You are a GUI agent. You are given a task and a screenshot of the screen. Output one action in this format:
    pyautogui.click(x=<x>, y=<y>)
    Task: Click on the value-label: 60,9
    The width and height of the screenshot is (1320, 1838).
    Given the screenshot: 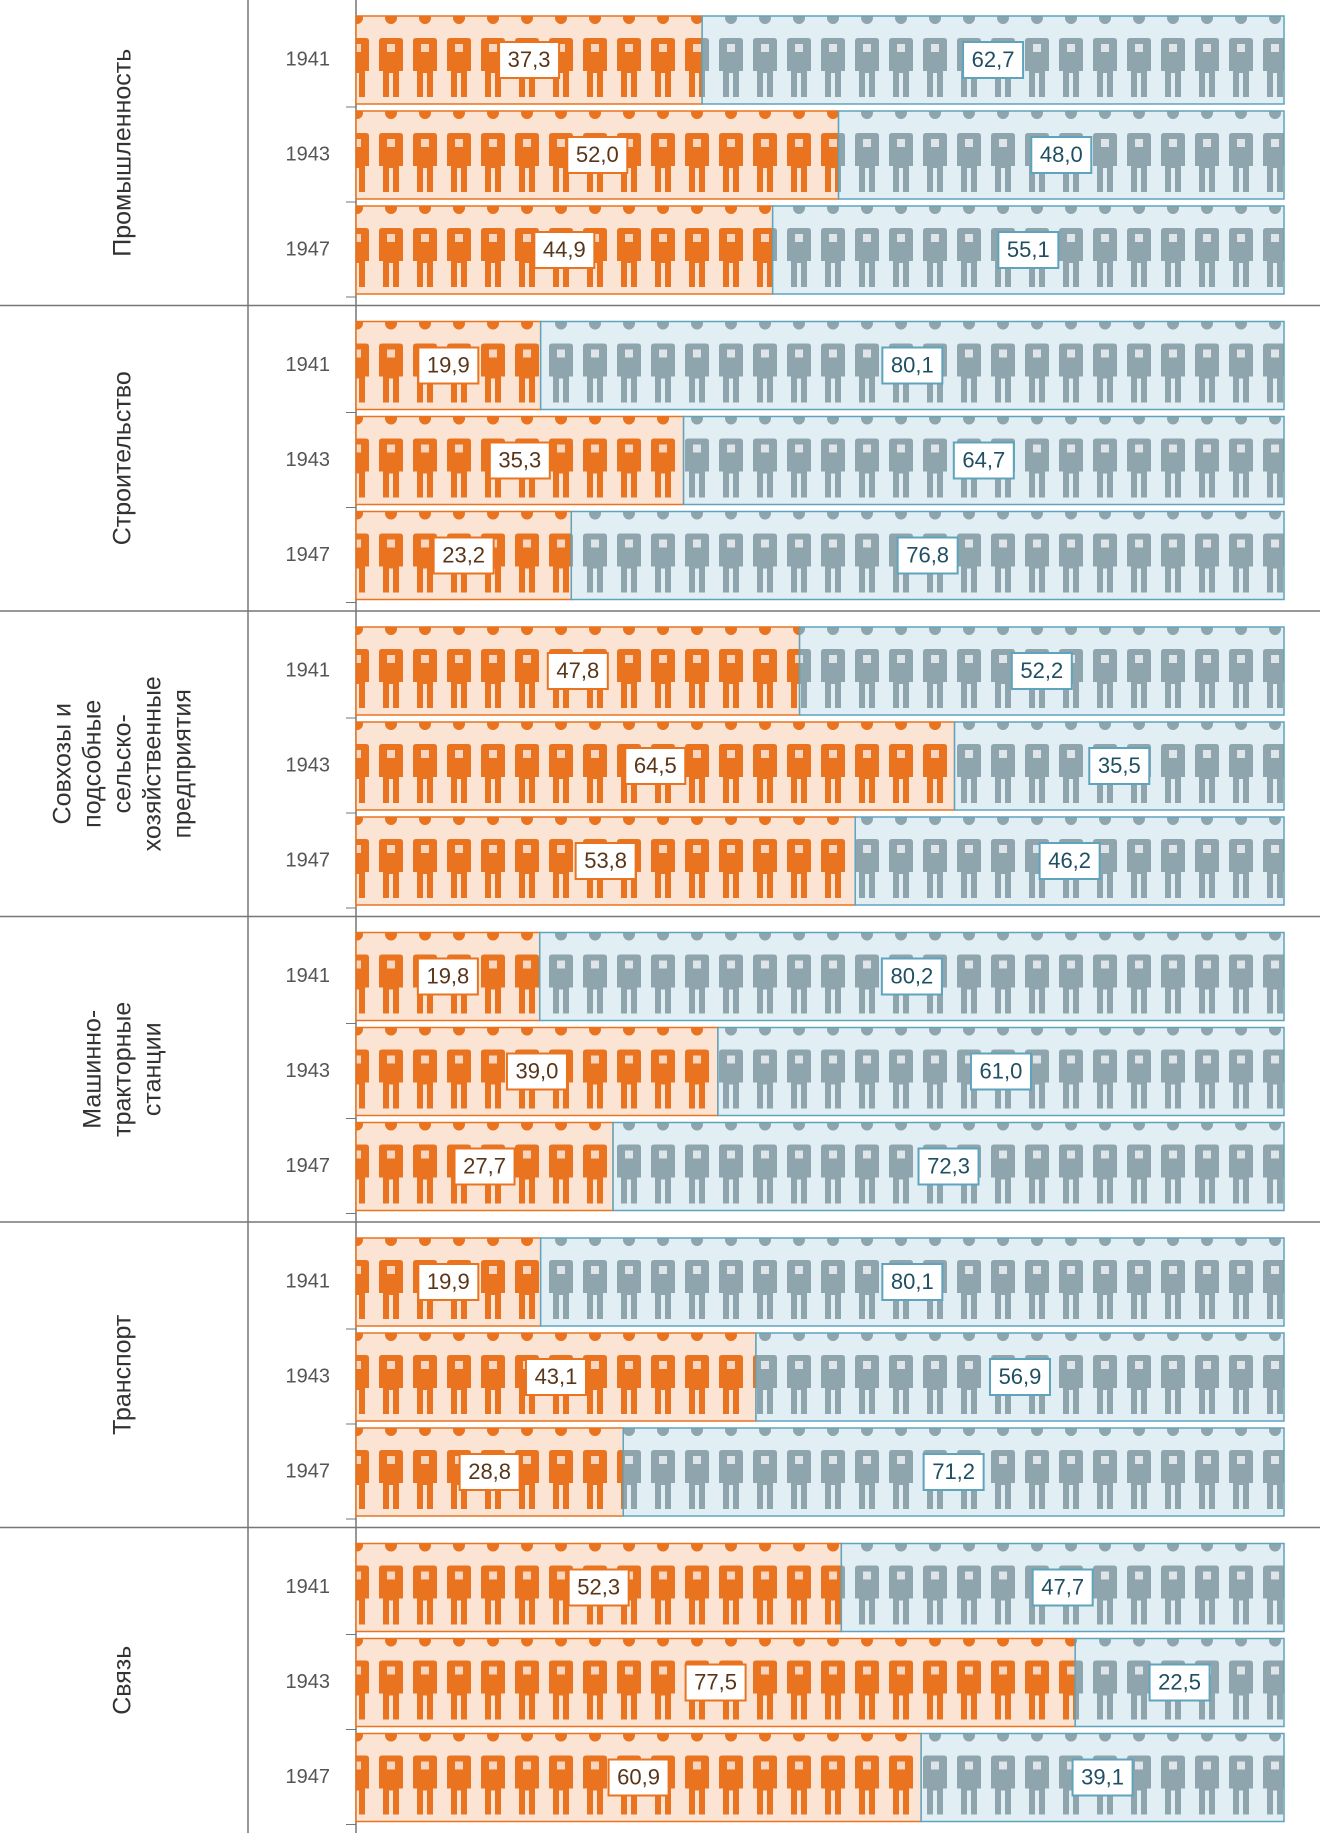 What is the action you would take?
    pyautogui.click(x=638, y=1776)
    